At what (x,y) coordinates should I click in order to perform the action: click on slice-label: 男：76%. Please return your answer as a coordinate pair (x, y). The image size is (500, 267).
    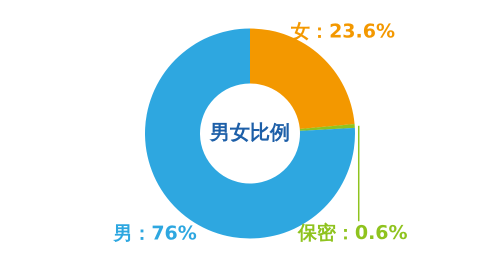
    Looking at the image, I should click on (154, 233).